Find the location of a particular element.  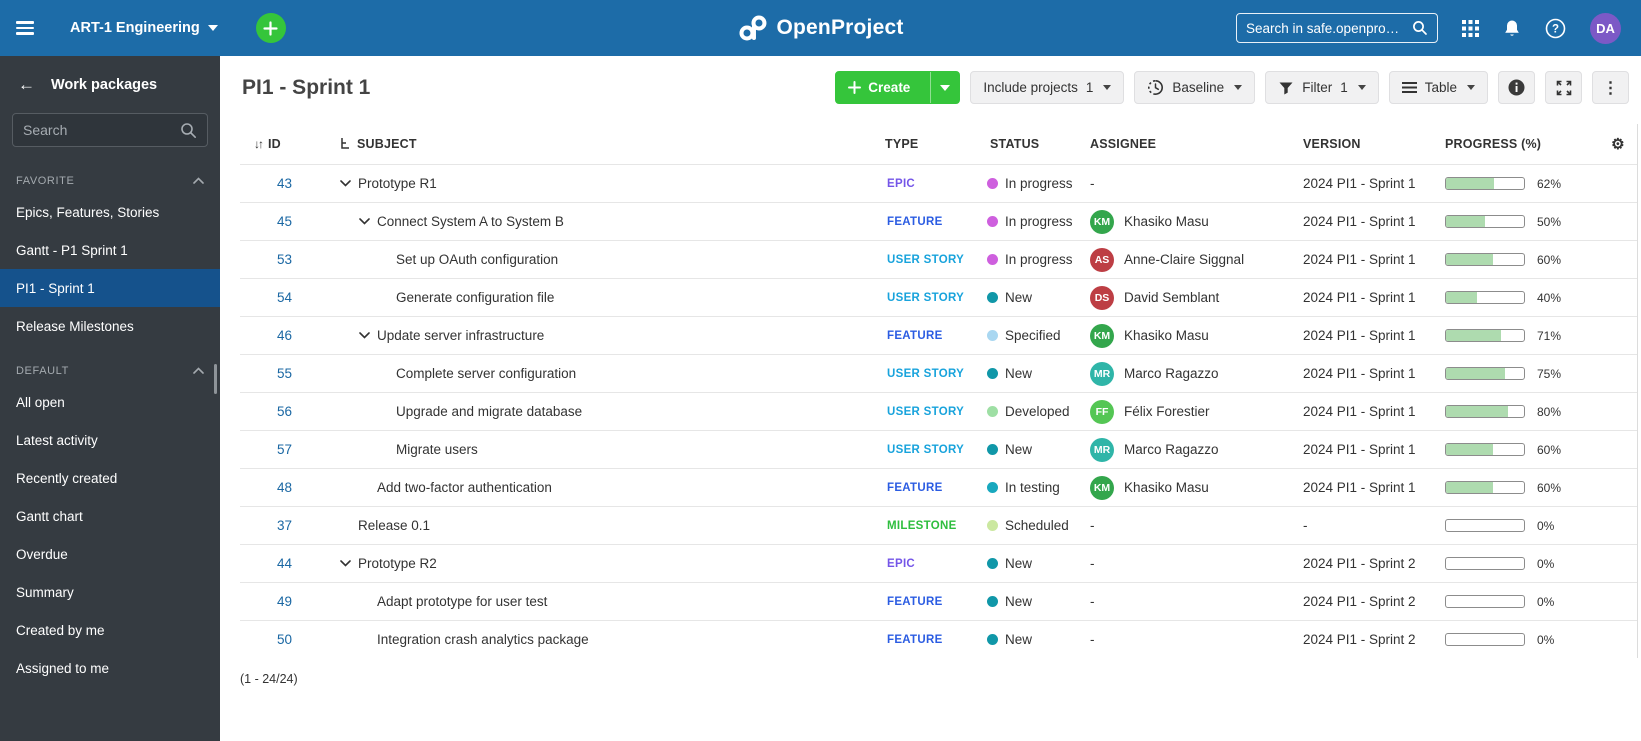

wp-subject: Update server infrastructure is located at coordinates (461, 335).